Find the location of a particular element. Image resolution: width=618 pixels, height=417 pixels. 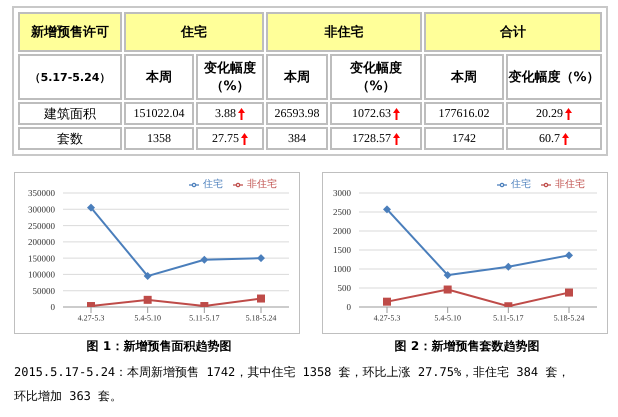

text: 图 2：新增预售套数趋势图 is located at coordinates (467, 346).